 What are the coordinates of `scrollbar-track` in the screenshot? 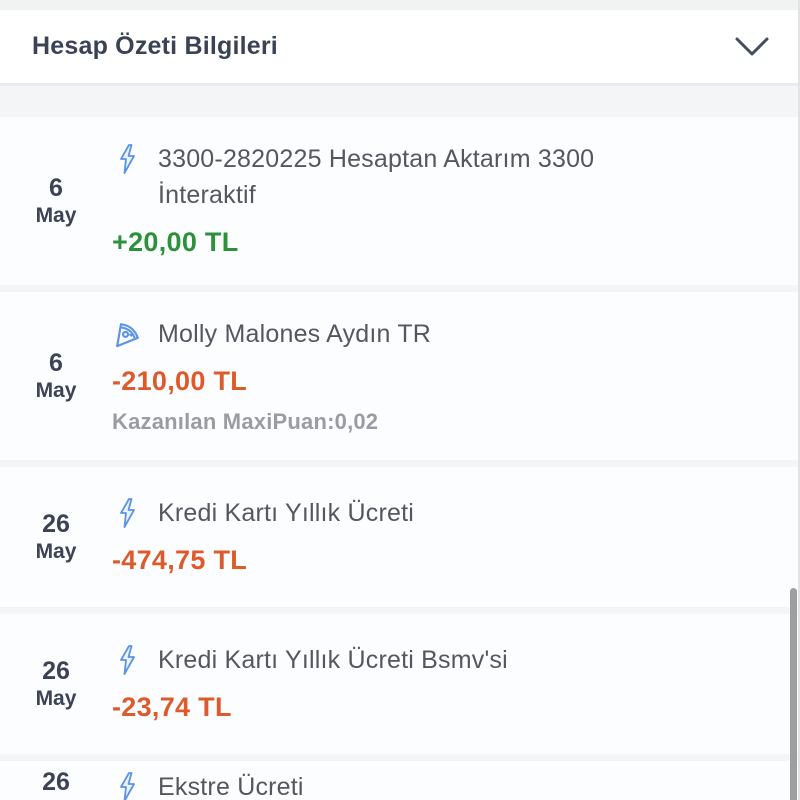 It's located at (799, 400).